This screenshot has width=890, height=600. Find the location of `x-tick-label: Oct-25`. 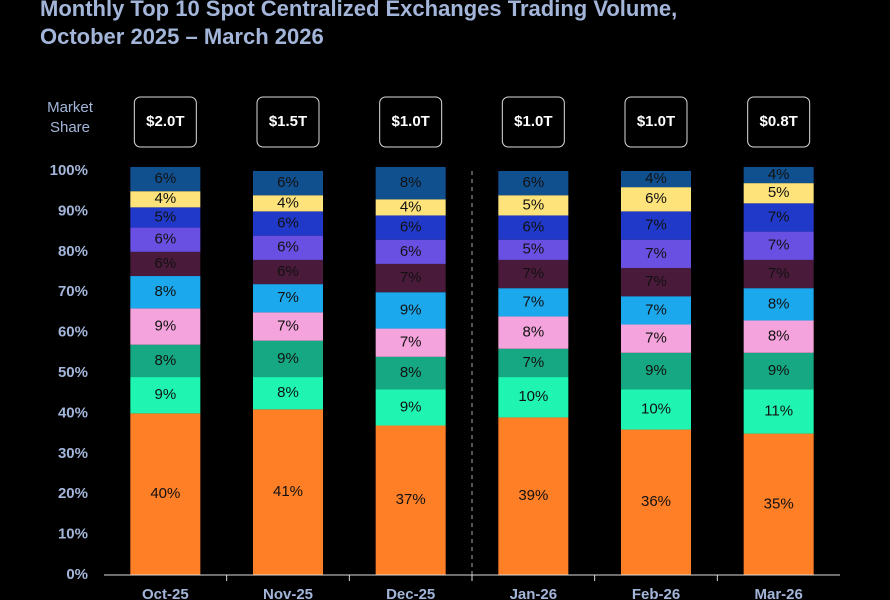

x-tick-label: Oct-25 is located at coordinates (165, 593).